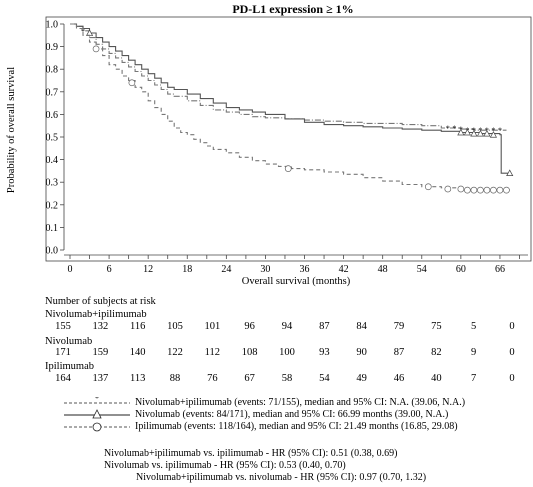  I want to click on risk-cell: 54, so click(324, 378).